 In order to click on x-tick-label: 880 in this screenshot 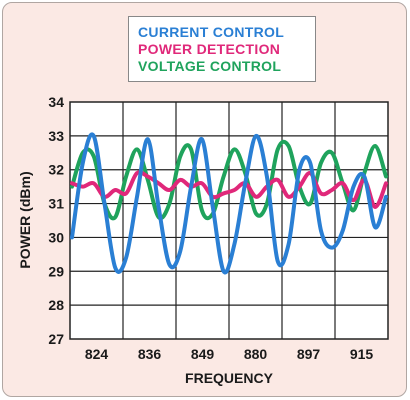, I will do `click(256, 354)`.